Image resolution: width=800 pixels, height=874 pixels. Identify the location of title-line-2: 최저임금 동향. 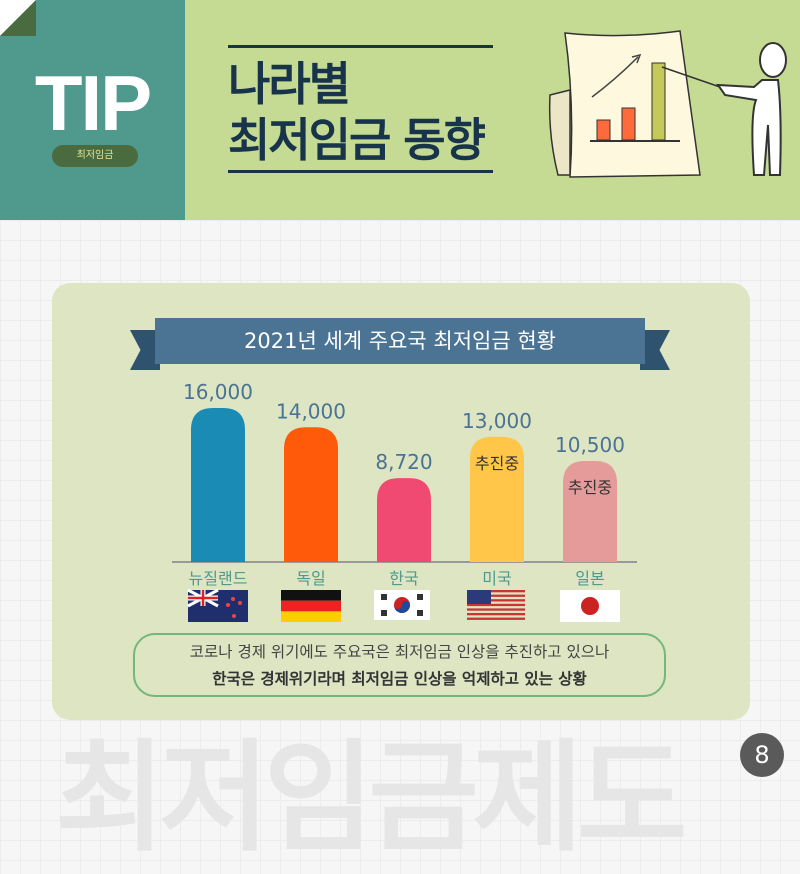
(357, 140).